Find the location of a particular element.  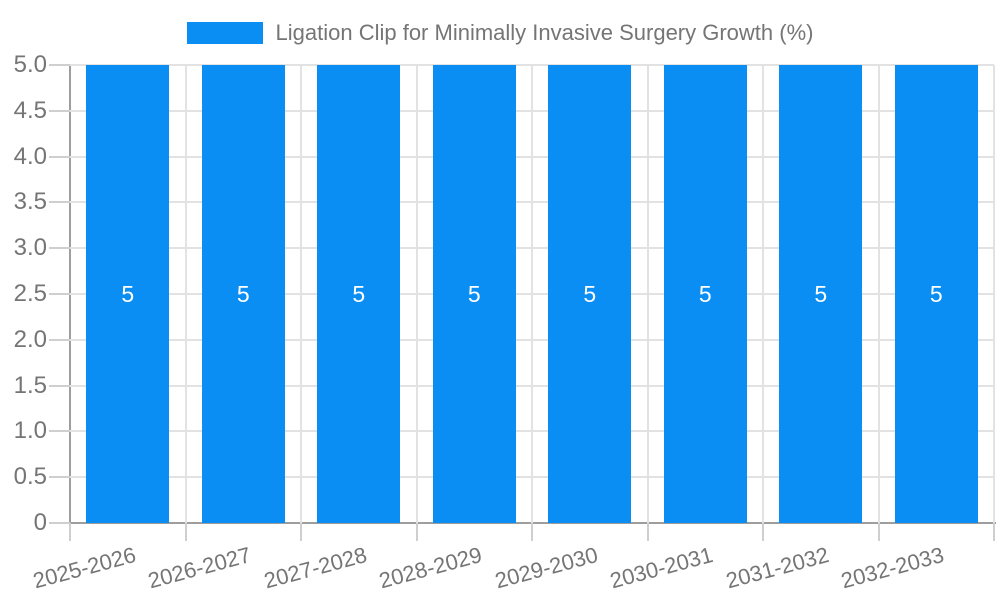

y-tick-label: 1.5 is located at coordinates (30, 385).